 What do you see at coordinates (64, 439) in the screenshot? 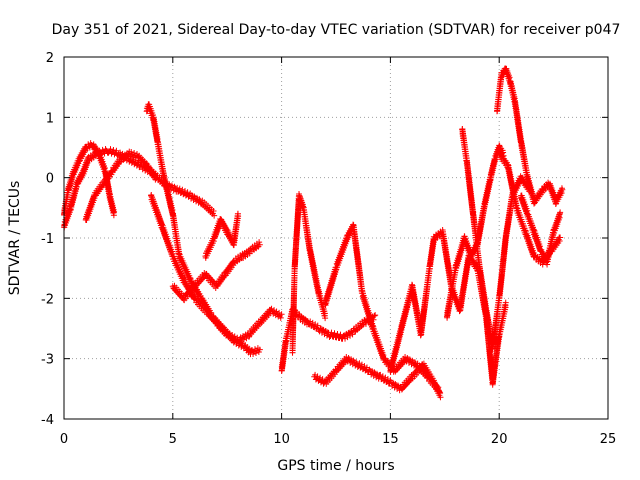
I see `x-tick-label: 0` at bounding box center [64, 439].